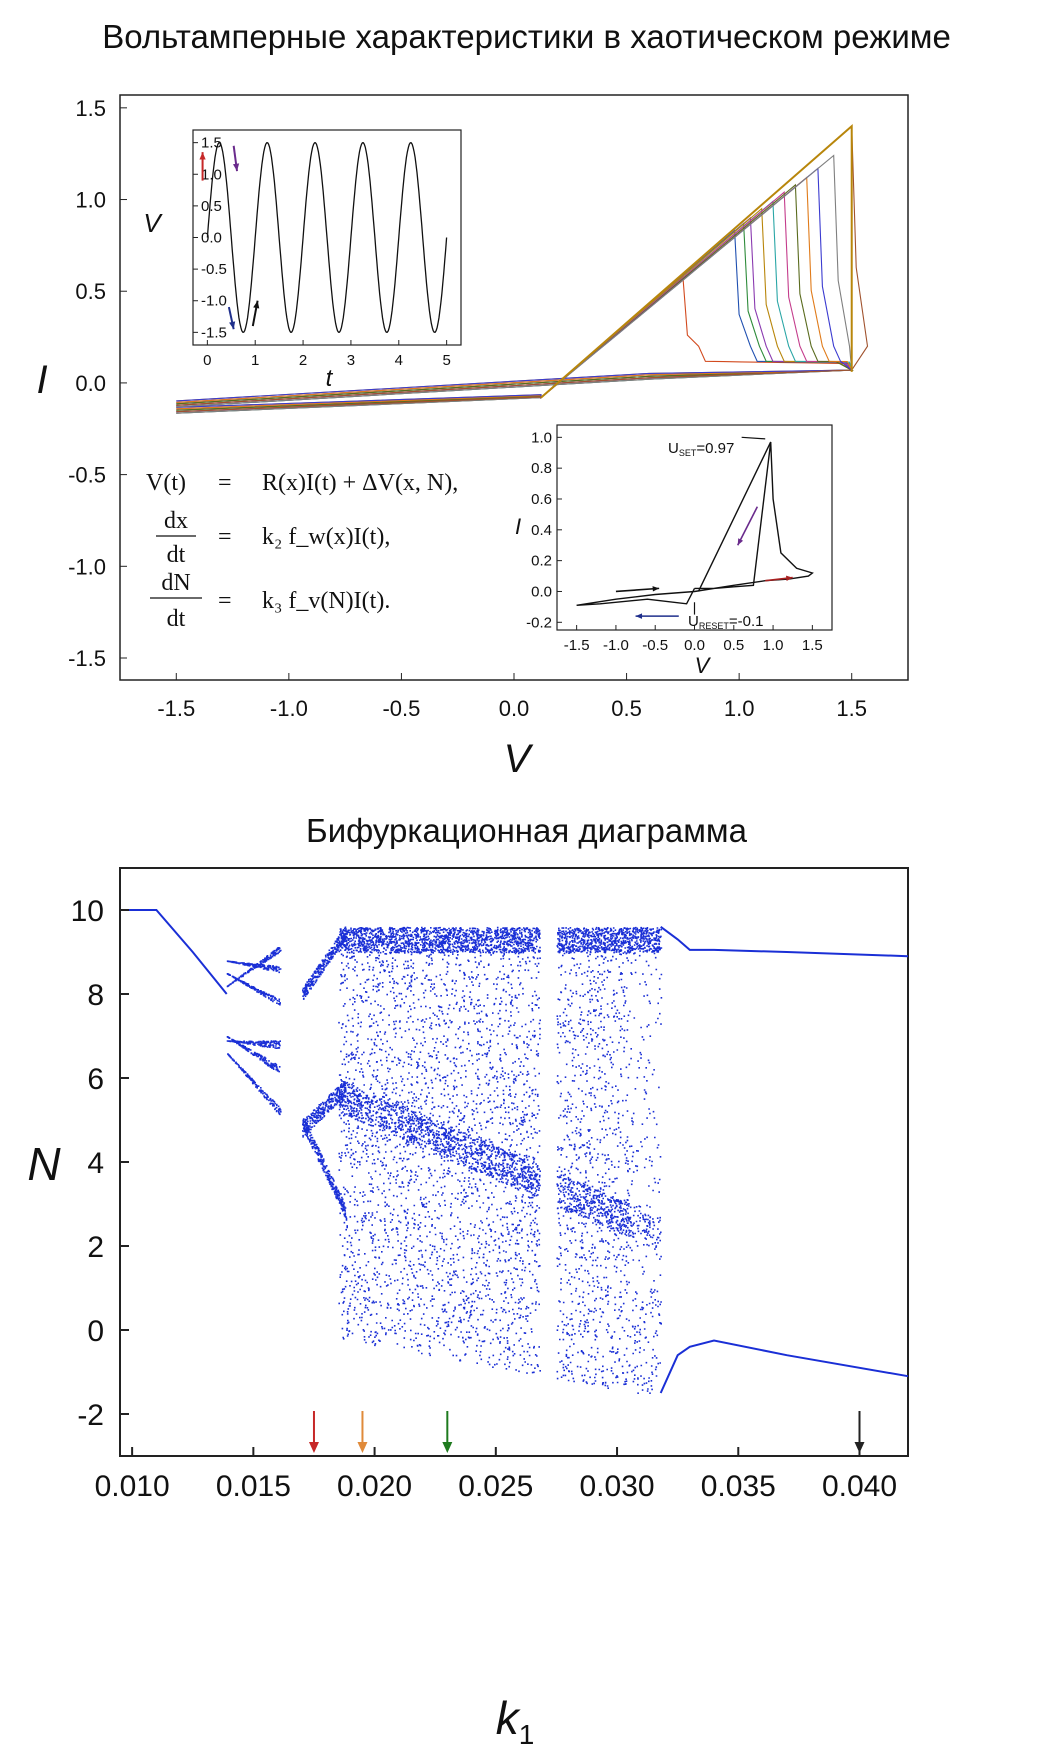 The width and height of the screenshot is (1053, 1758). Describe the element at coordinates (327, 237) in the screenshot. I see `vt-sine-curve` at that location.